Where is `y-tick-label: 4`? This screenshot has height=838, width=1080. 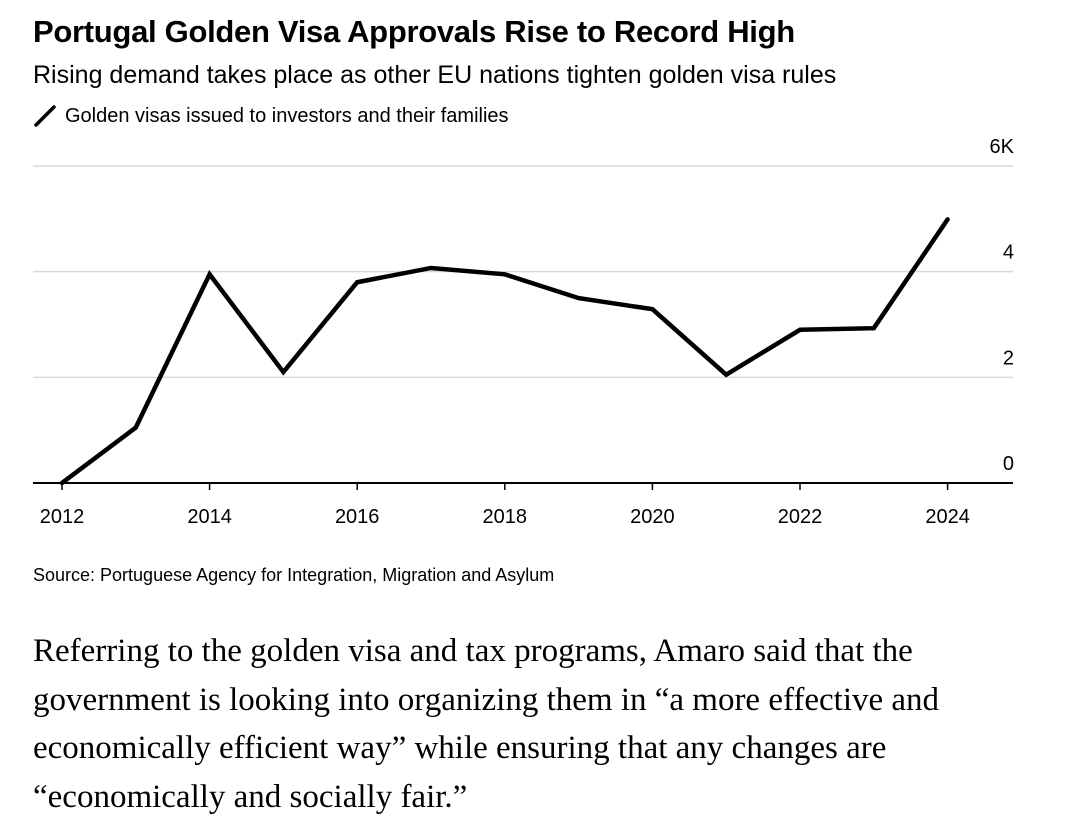 y-tick-label: 4 is located at coordinates (1008, 253).